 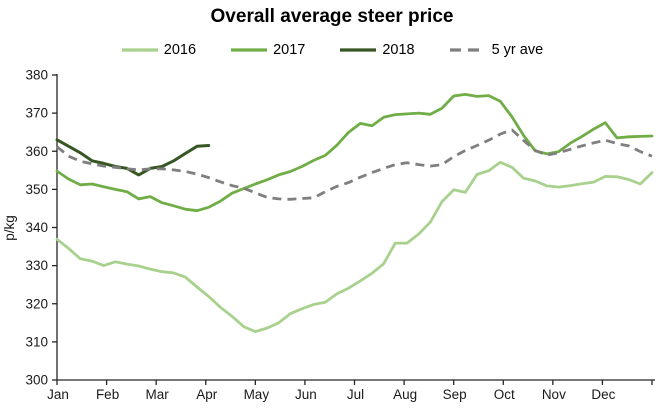 I want to click on y-tick-label: 370, so click(x=36, y=113).